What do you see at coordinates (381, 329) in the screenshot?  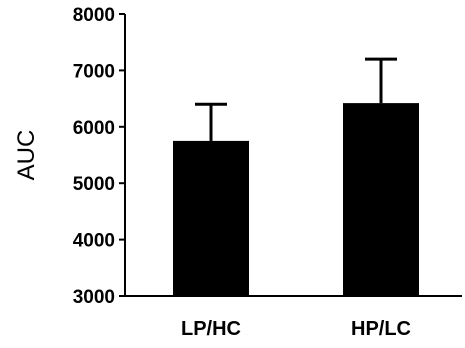 I see `x-category-label: HP/LC` at bounding box center [381, 329].